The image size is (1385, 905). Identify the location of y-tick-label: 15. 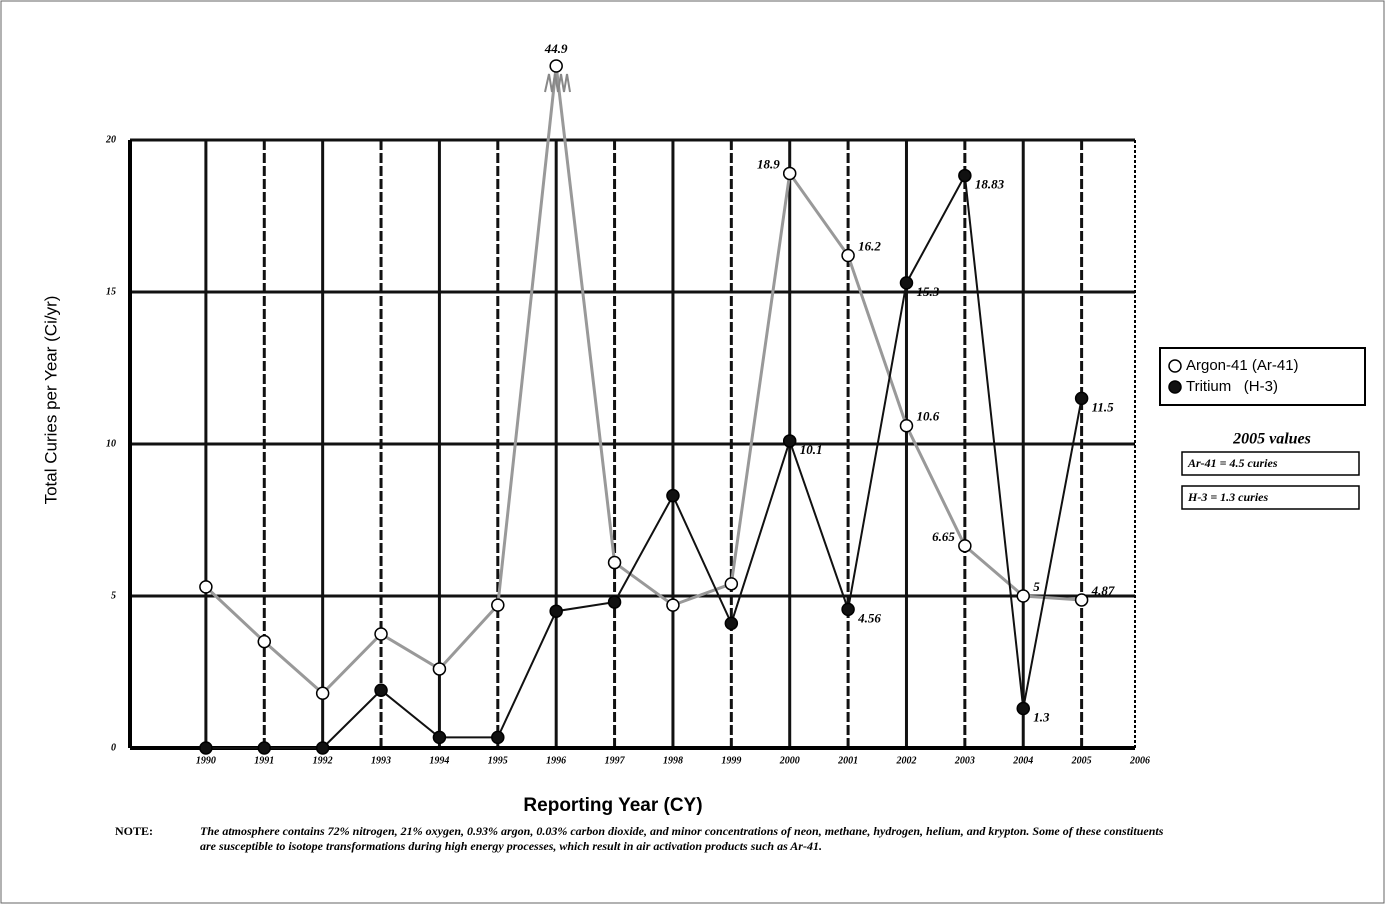
(111, 291).